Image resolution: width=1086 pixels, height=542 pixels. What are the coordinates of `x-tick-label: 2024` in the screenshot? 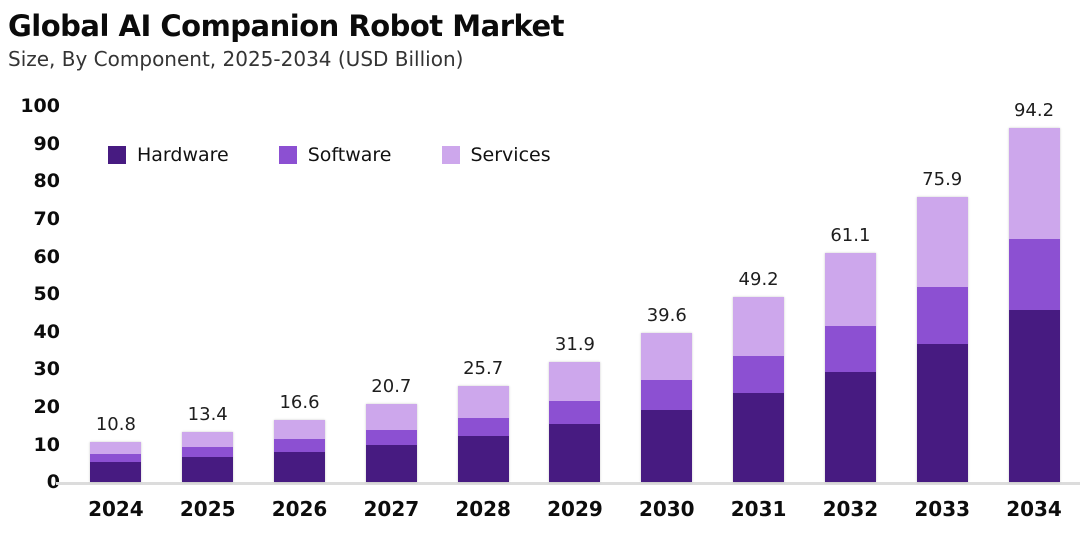 It's located at (116, 509).